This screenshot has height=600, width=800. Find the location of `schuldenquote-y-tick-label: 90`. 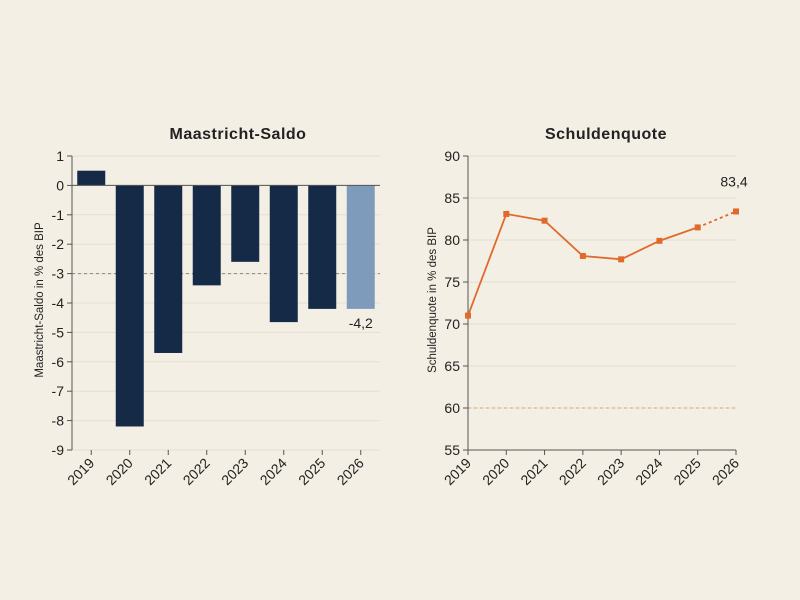

schuldenquote-y-tick-label: 90 is located at coordinates (452, 156).